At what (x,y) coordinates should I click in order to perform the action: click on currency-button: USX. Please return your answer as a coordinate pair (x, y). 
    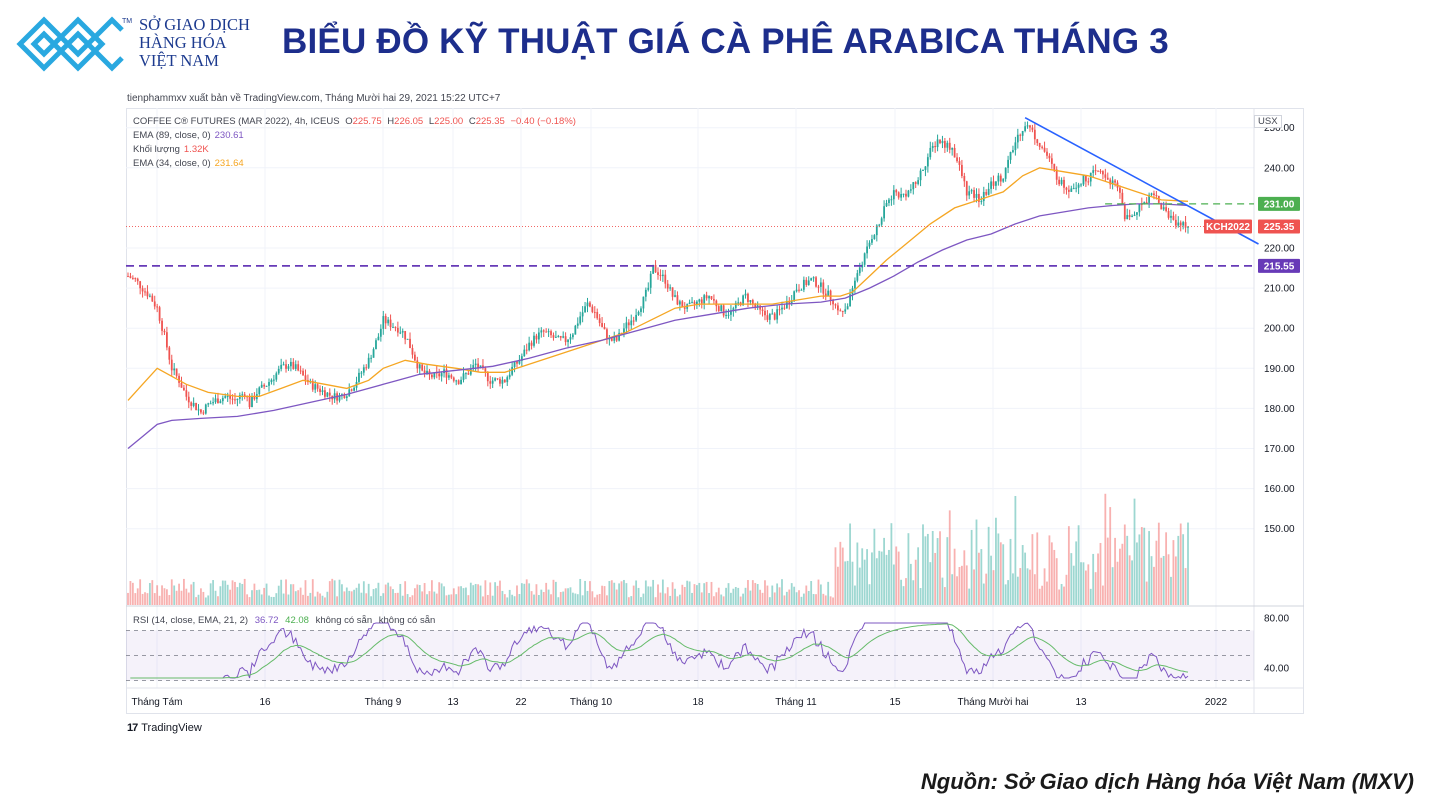
    Looking at the image, I should click on (1268, 121).